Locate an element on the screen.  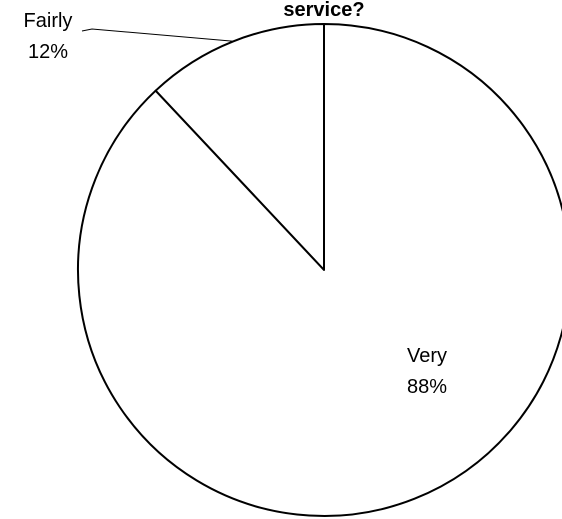
pie-slice-fairly is located at coordinates (239, 147).